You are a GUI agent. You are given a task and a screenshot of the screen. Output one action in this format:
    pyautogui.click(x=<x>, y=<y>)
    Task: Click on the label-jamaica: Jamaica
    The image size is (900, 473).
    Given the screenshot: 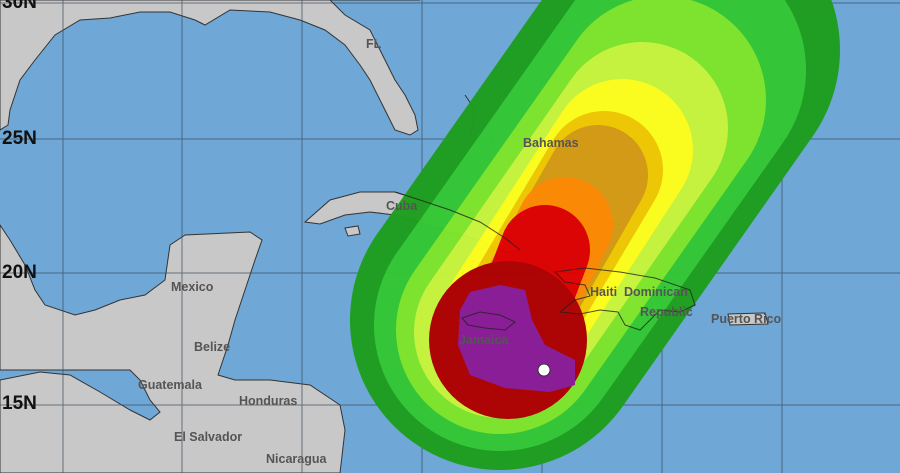 What is the action you would take?
    pyautogui.click(x=484, y=340)
    